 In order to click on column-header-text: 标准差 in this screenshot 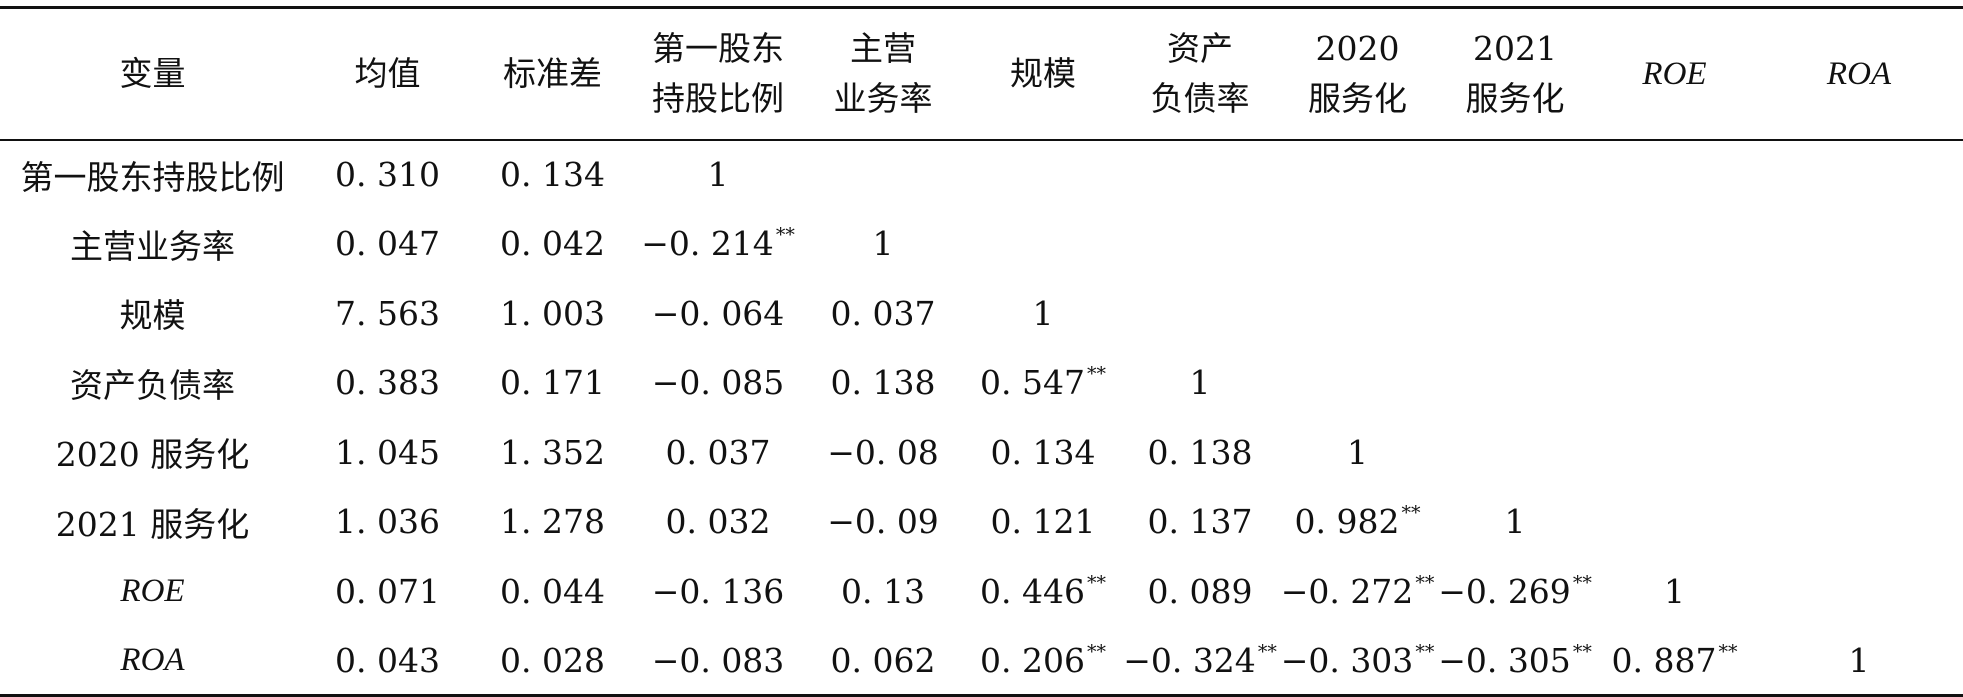, I will do `click(552, 73)`.